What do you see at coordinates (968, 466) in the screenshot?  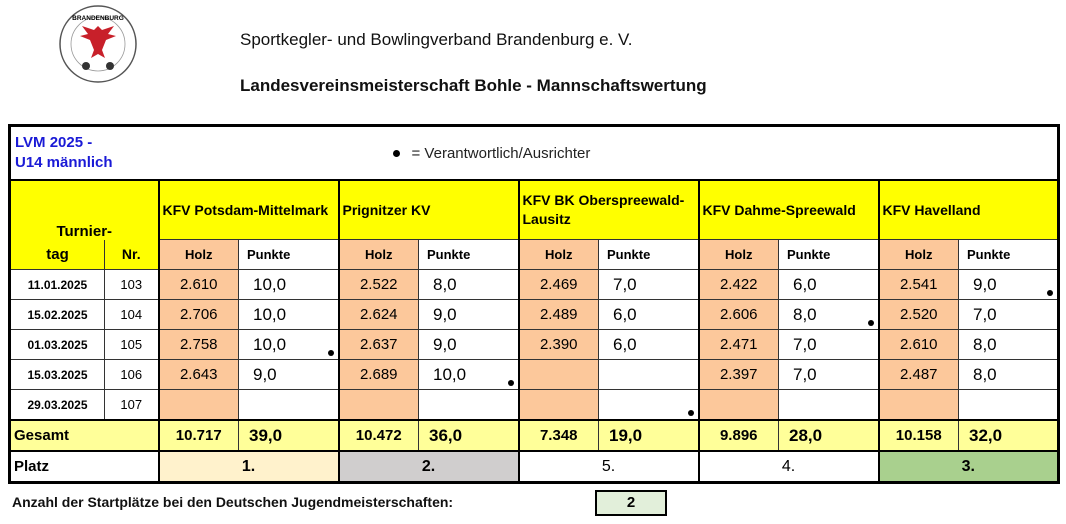 I see `platz-cell: 3.` at bounding box center [968, 466].